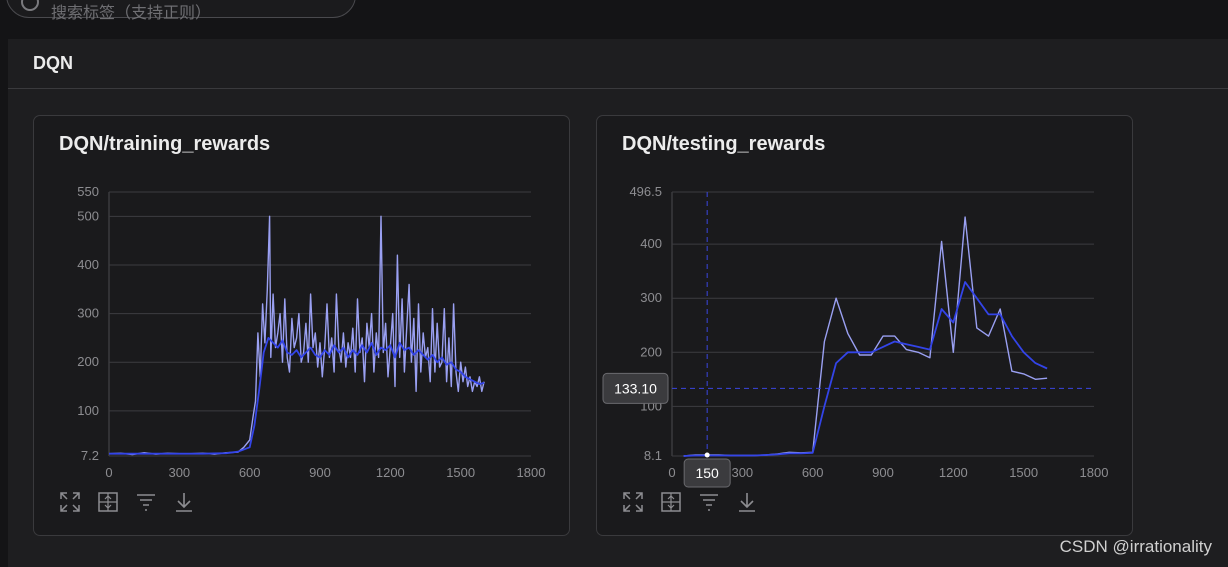 This screenshot has width=1228, height=567. What do you see at coordinates (1135, 546) in the screenshot?
I see `watermark: CSDN @irrationality` at bounding box center [1135, 546].